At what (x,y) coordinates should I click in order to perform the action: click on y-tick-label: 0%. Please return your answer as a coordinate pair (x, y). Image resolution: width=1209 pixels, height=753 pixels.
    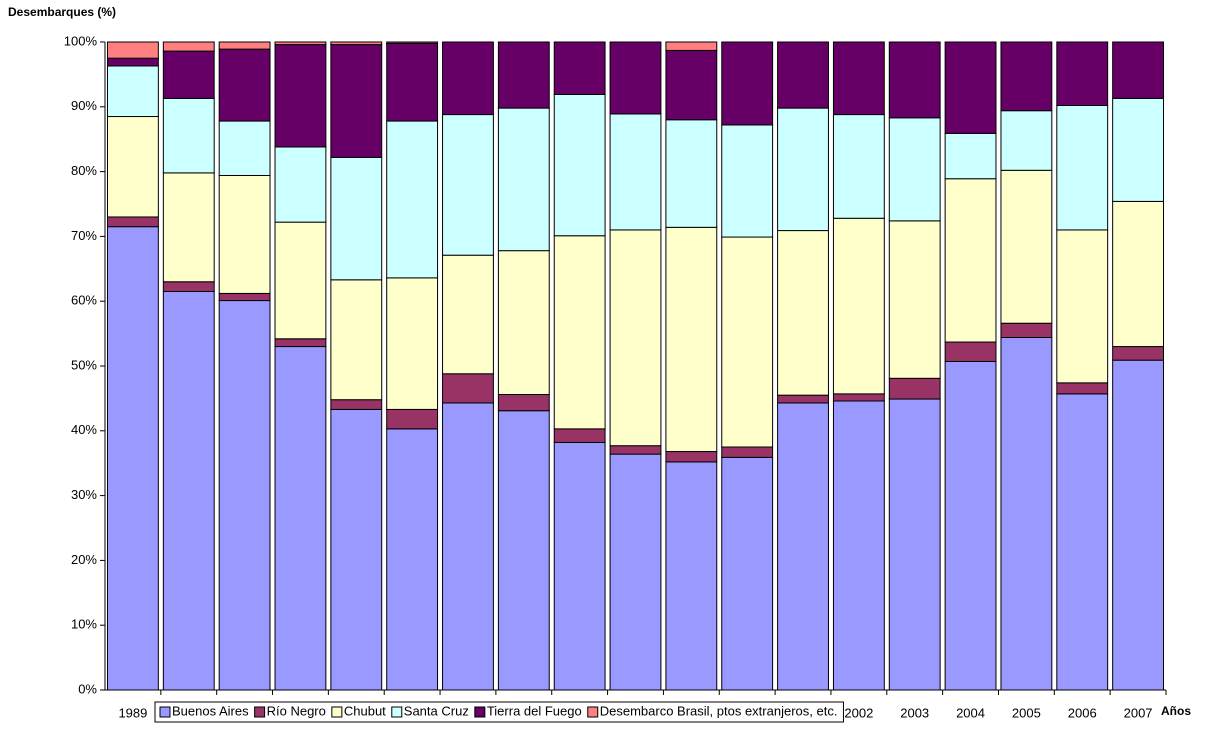
    Looking at the image, I should click on (87, 688).